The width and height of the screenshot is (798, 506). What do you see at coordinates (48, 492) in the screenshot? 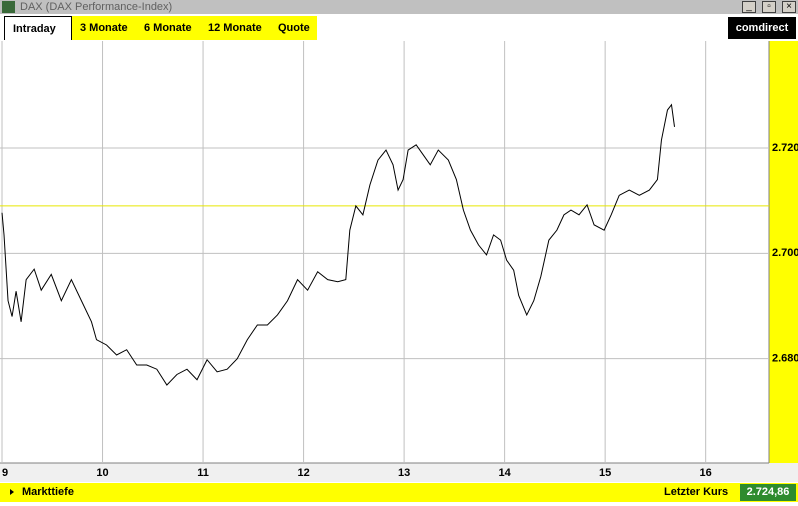
I see `market-depth-link: Markttiefe` at bounding box center [48, 492].